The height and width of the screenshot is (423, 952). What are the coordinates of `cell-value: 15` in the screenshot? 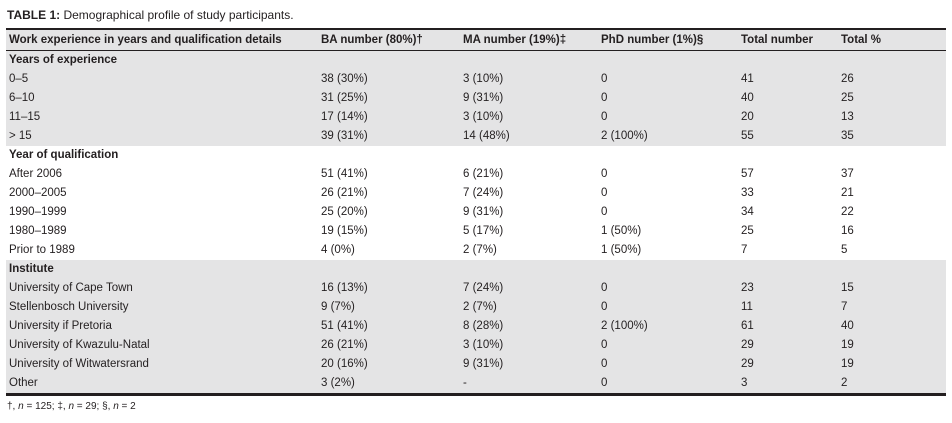 It's located at (847, 288).